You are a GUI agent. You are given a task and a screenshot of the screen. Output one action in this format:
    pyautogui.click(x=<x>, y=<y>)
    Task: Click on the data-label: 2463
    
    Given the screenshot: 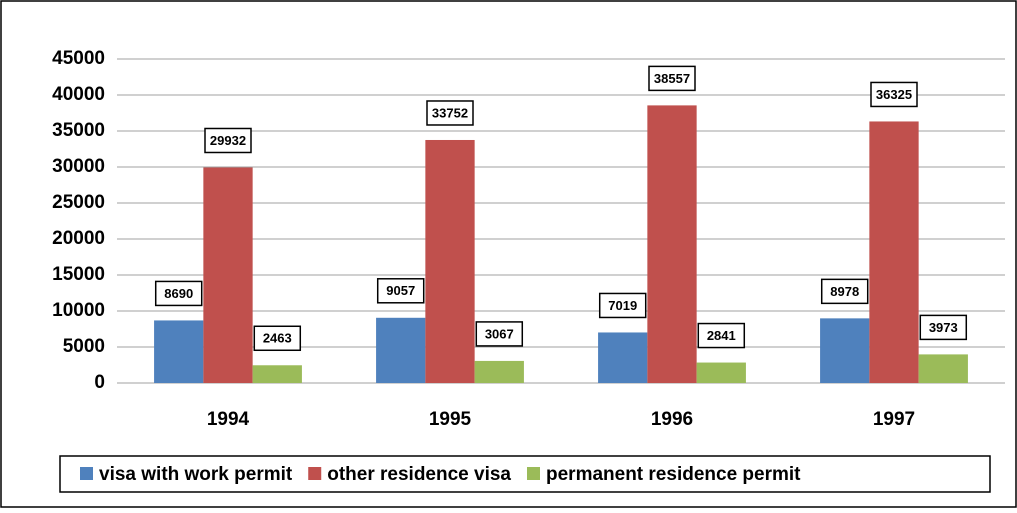 What is the action you would take?
    pyautogui.click(x=277, y=338)
    